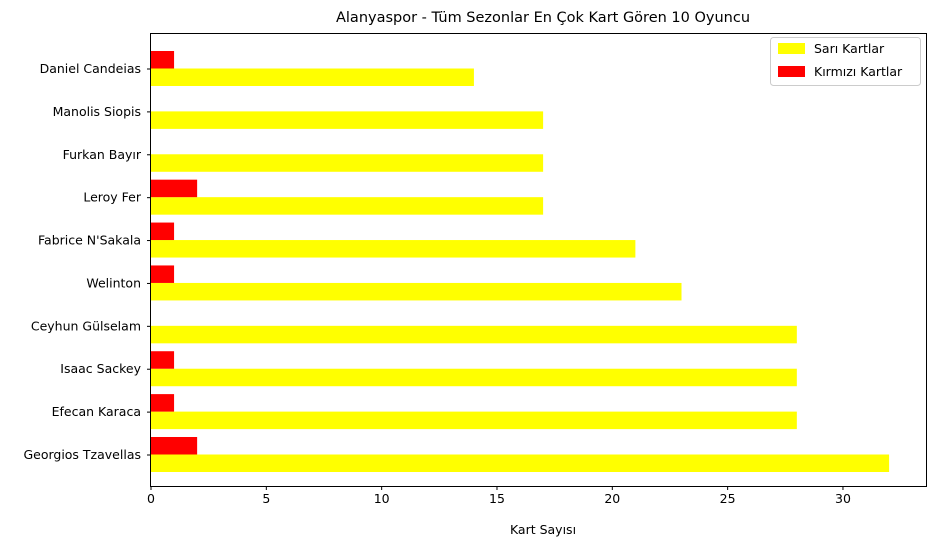  Describe the element at coordinates (347, 120) in the screenshot. I see `bar-sari-manolis-siopis` at that location.